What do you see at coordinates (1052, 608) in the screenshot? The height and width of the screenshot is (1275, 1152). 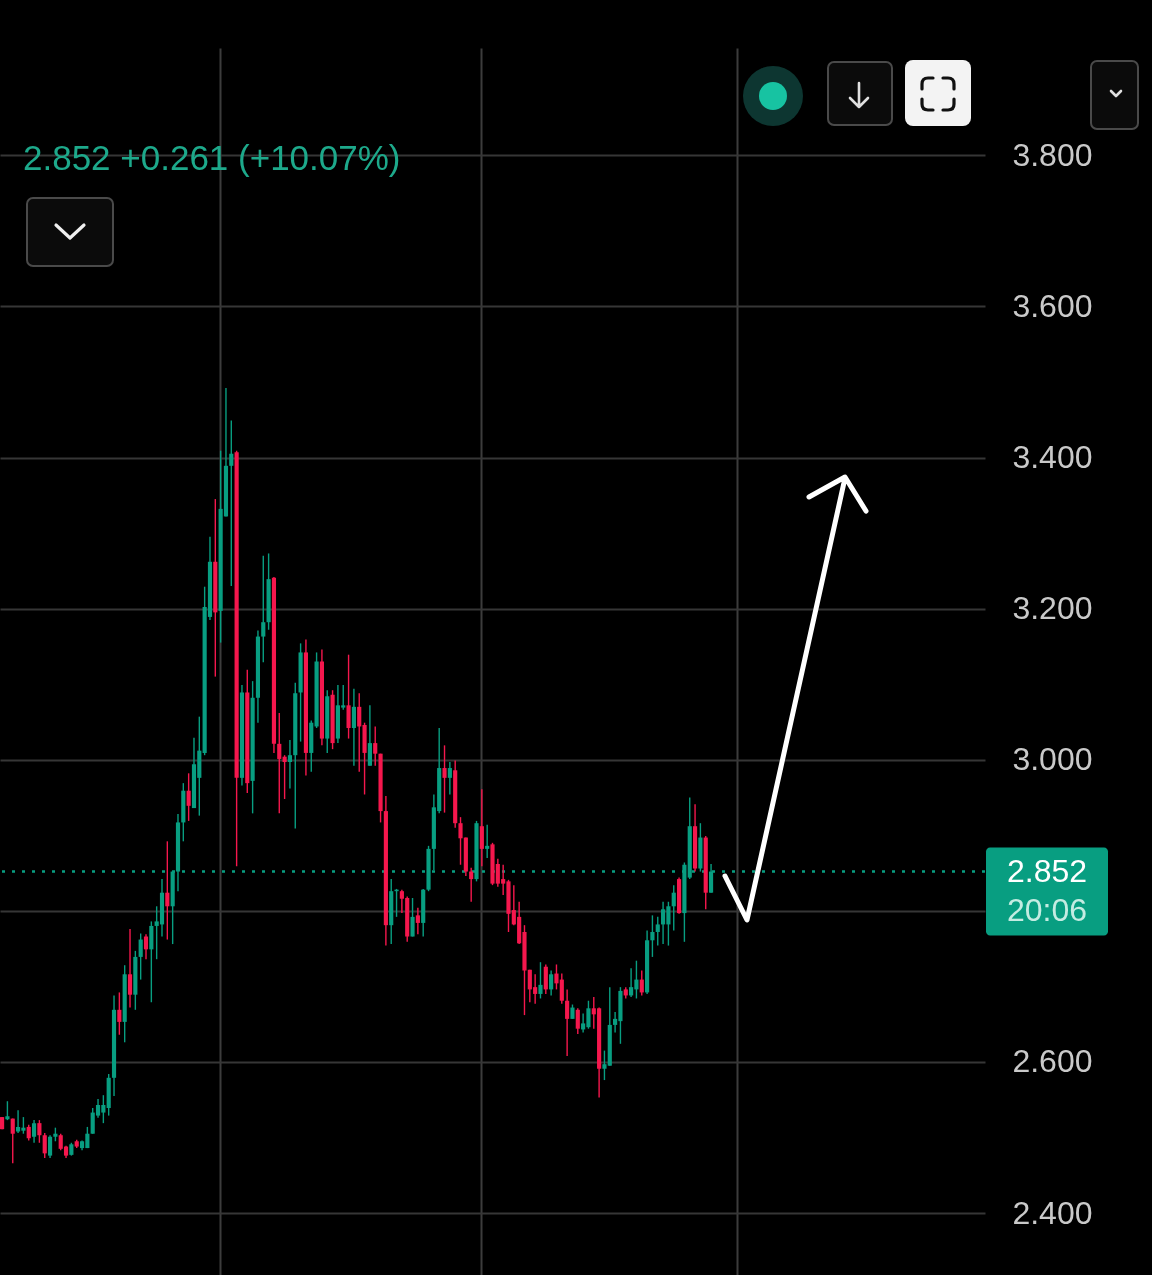 I see `y-tick-label: 3.200` at bounding box center [1052, 608].